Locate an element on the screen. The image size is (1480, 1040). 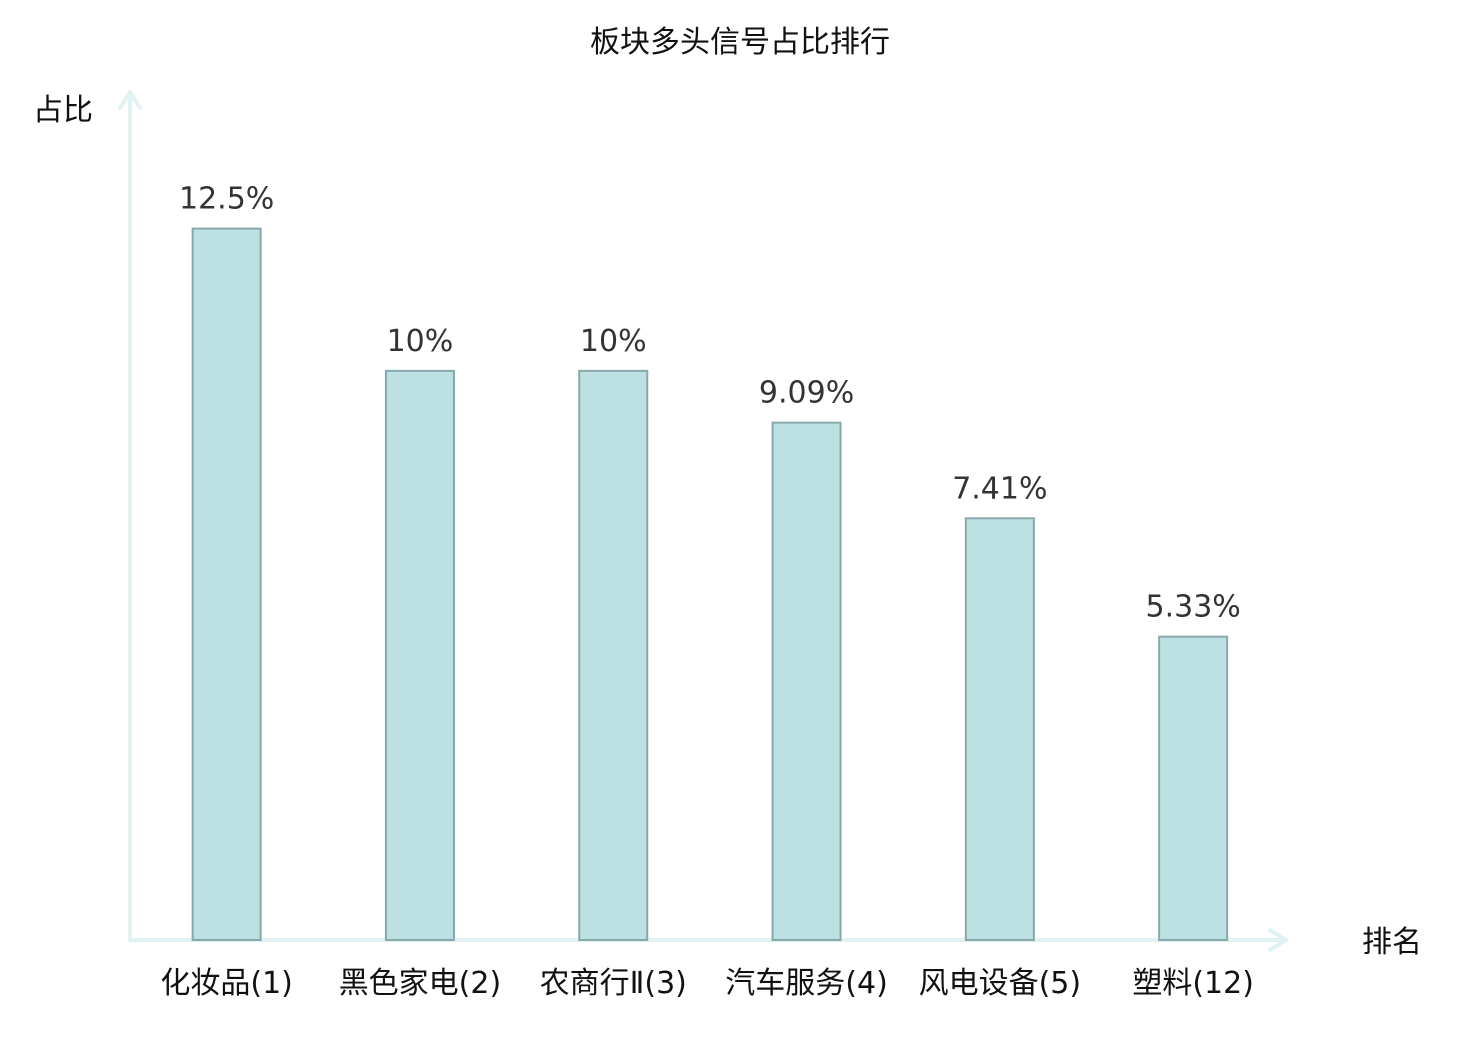
category-label-6: 塑料(12) is located at coordinates (1193, 983).